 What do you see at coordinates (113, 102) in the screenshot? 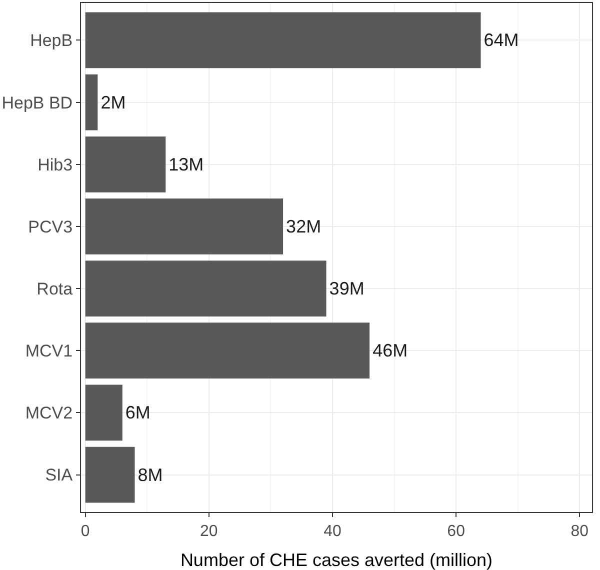
I see `data-label: 2M` at bounding box center [113, 102].